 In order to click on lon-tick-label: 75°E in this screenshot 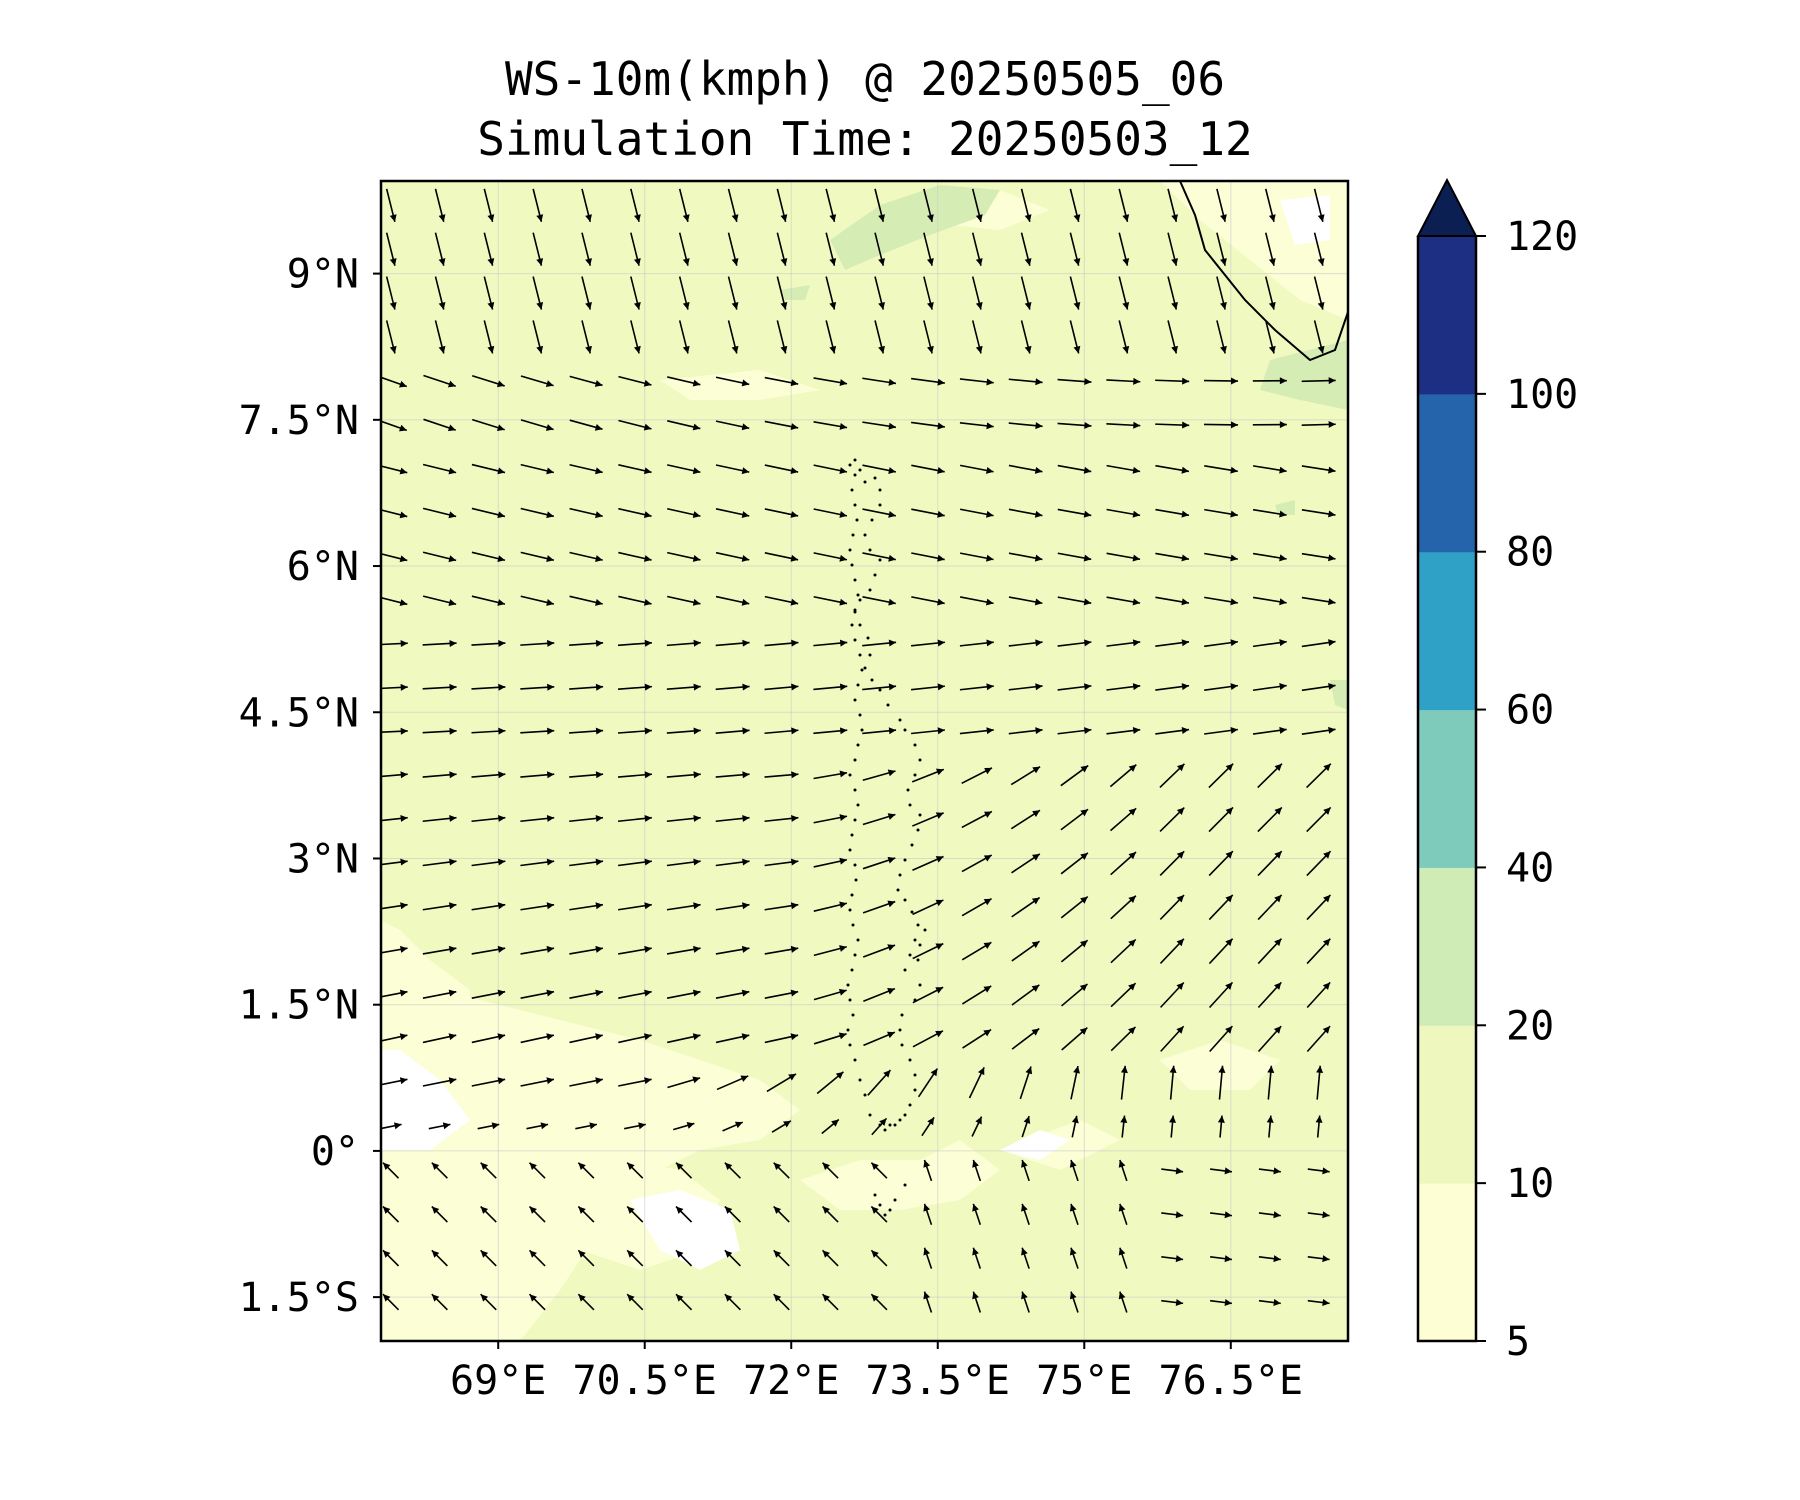, I will do `click(1084, 1381)`.